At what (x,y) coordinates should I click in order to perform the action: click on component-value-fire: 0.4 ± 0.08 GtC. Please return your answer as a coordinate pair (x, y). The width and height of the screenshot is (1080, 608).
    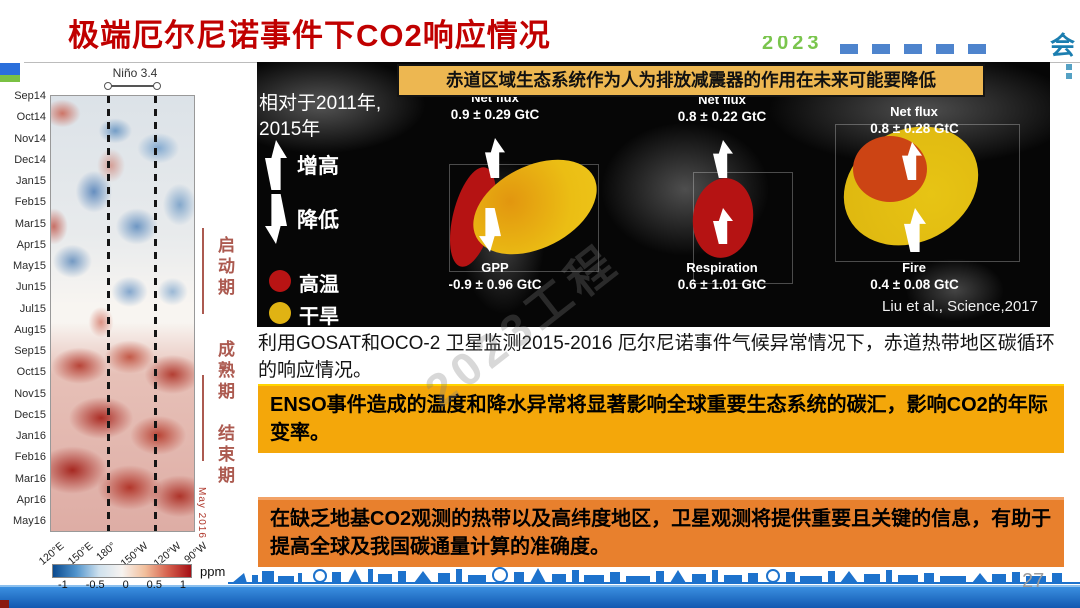
    Looking at the image, I should click on (914, 284).